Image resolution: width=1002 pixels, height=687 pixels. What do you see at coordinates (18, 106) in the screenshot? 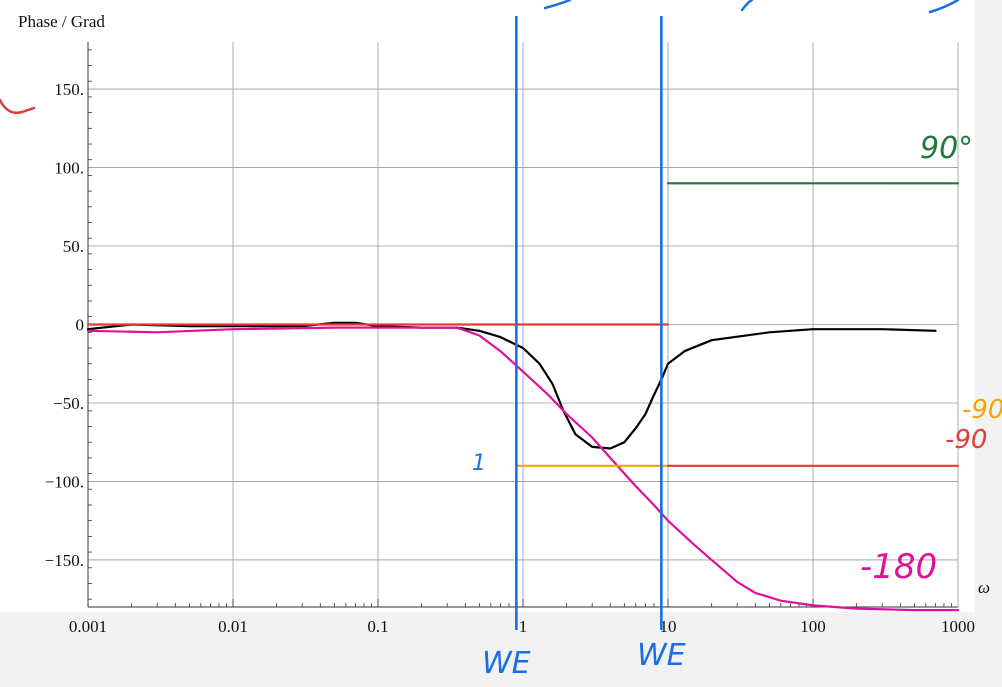
I see `handwriting-stroke-left` at bounding box center [18, 106].